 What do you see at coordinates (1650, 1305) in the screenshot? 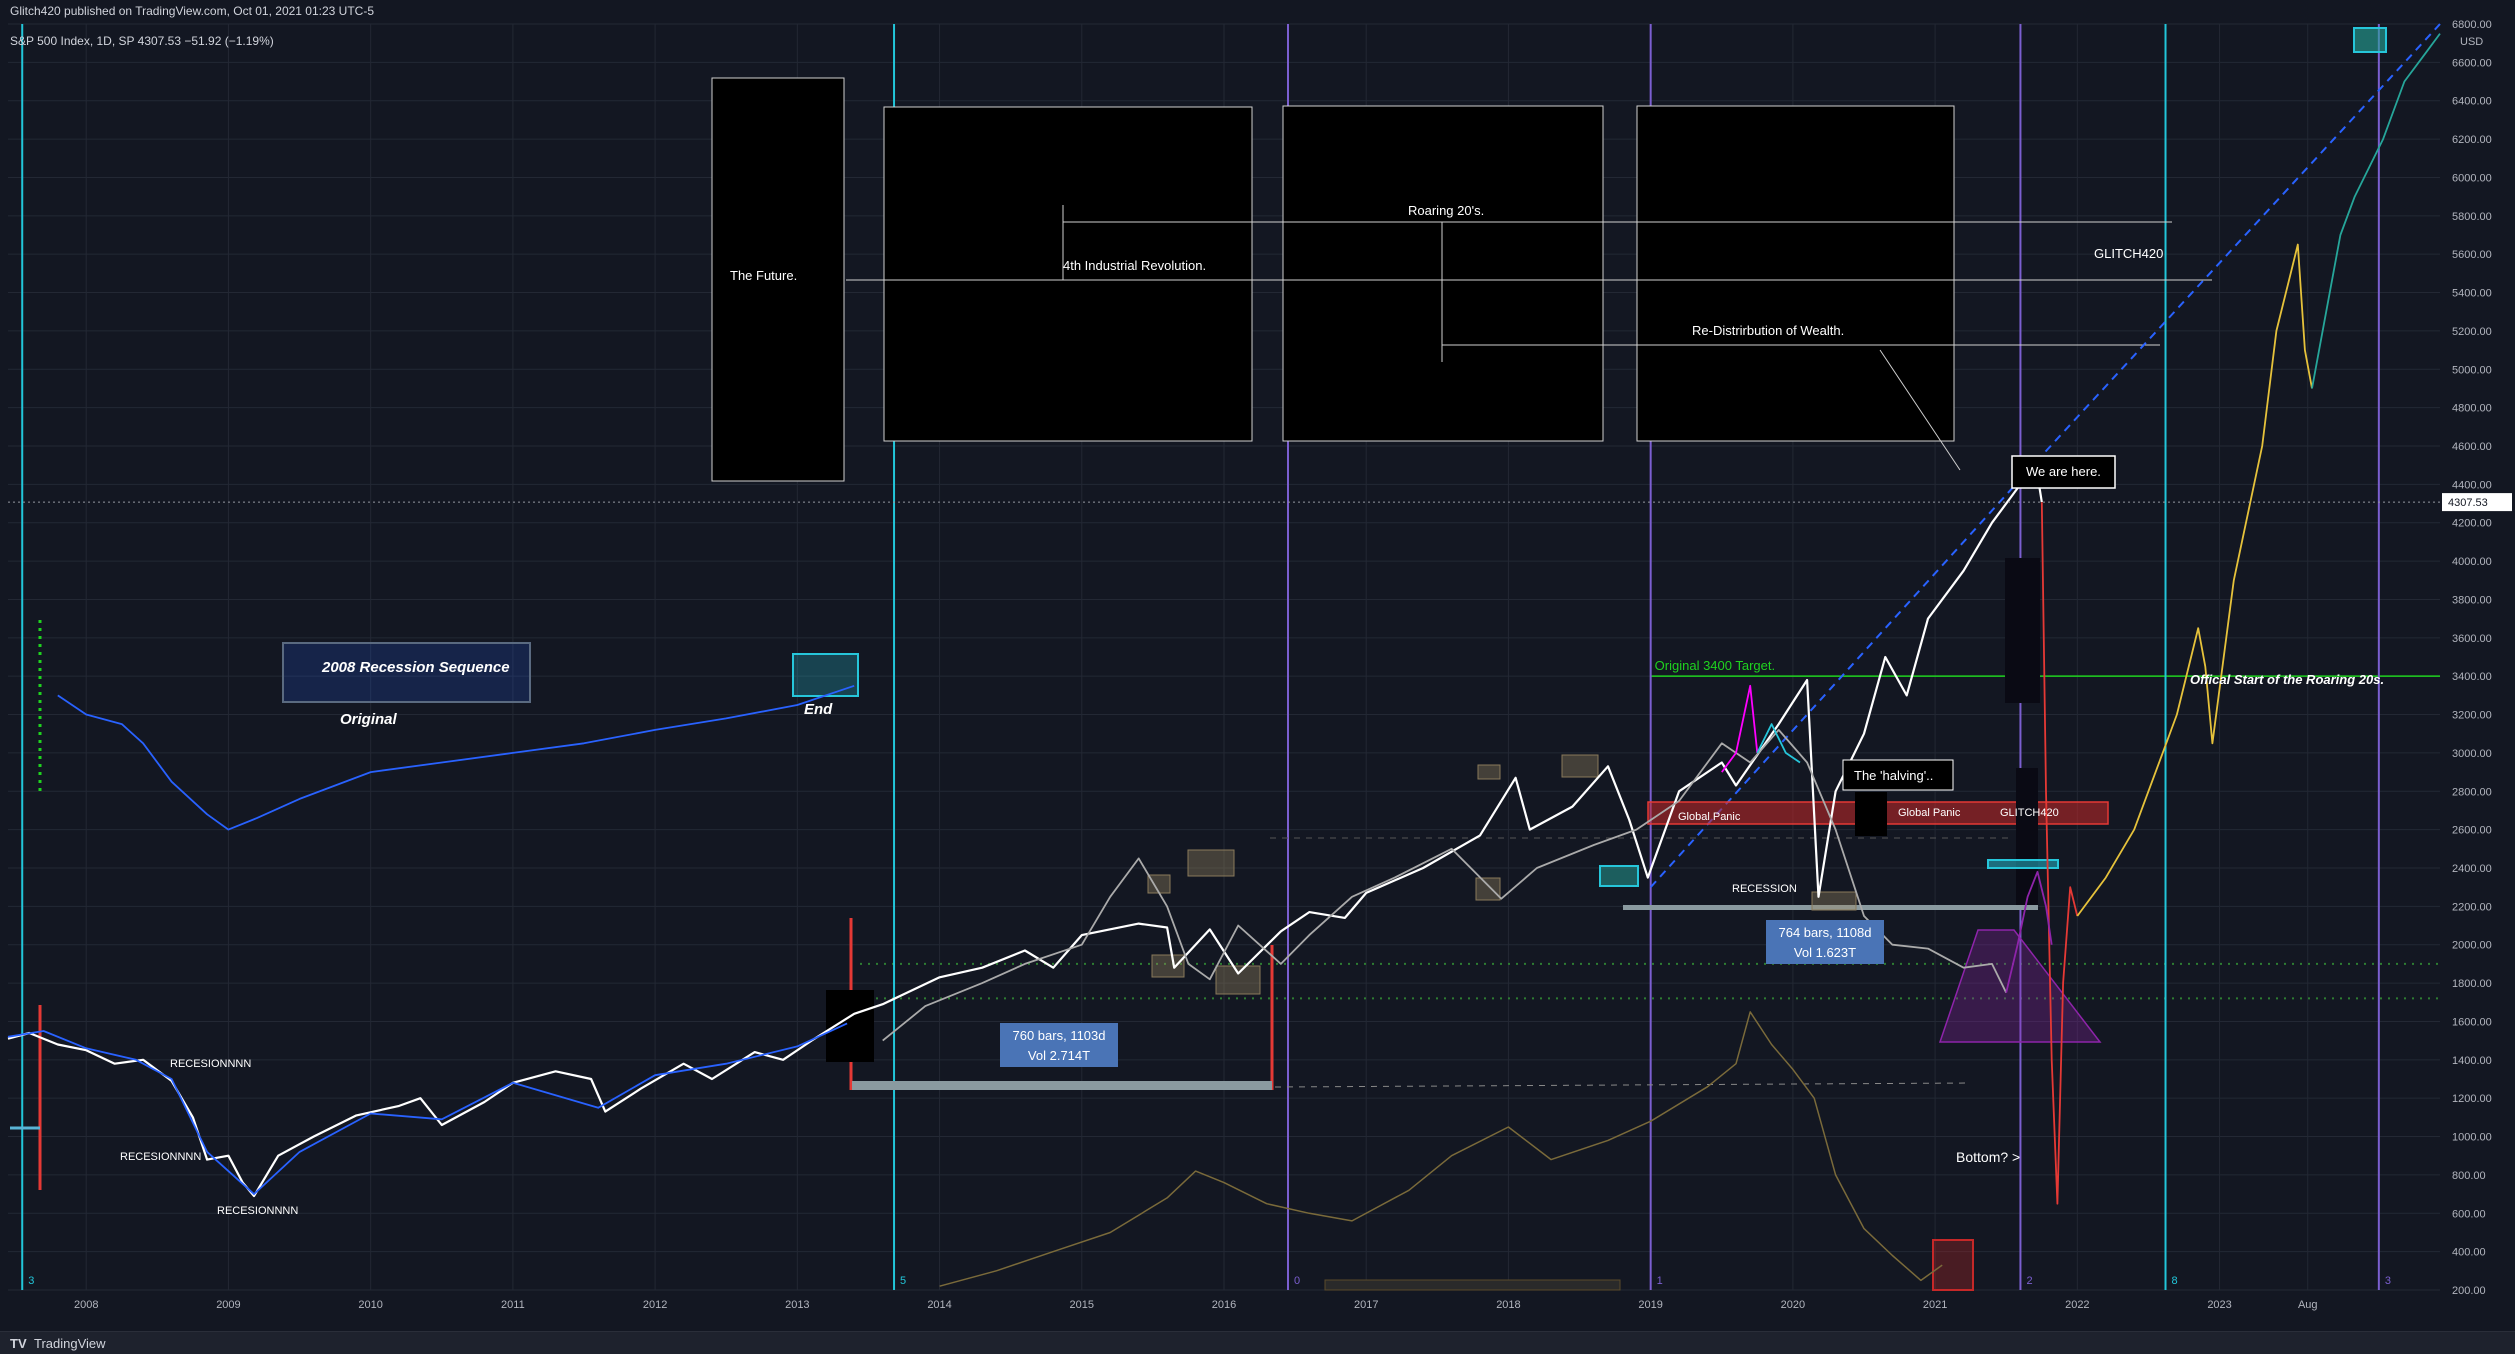
I see `time-tick-label: 2019` at bounding box center [1650, 1305].